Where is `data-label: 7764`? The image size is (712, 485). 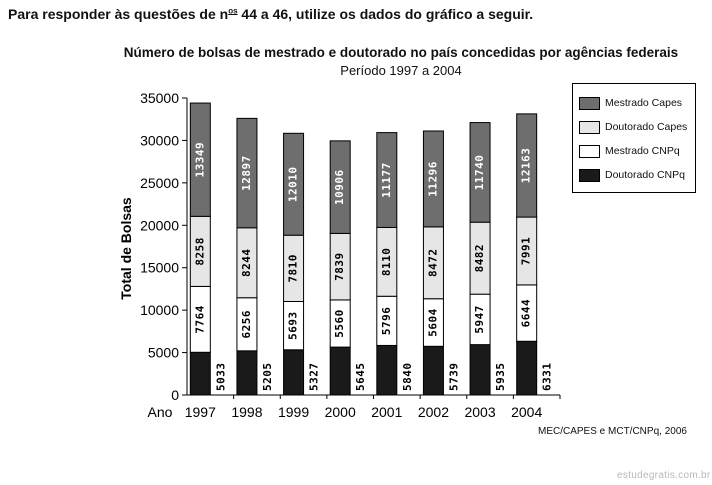
data-label: 7764 is located at coordinates (199, 319).